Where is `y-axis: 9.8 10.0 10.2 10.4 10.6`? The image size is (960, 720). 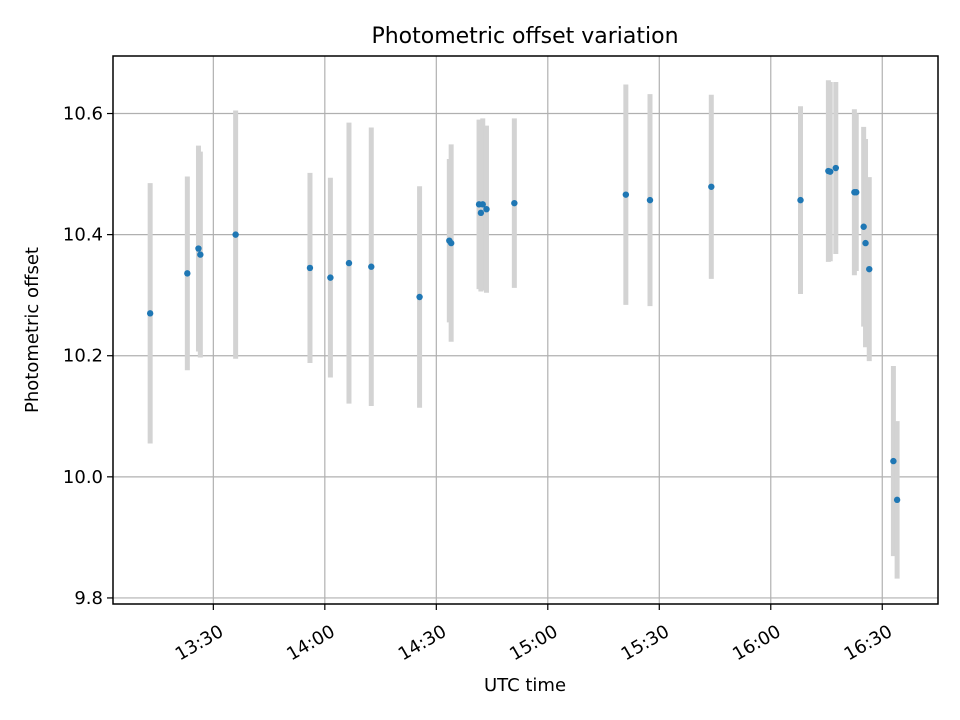
y-axis: 9.8 10.0 10.2 10.4 10.6 is located at coordinates (88, 356).